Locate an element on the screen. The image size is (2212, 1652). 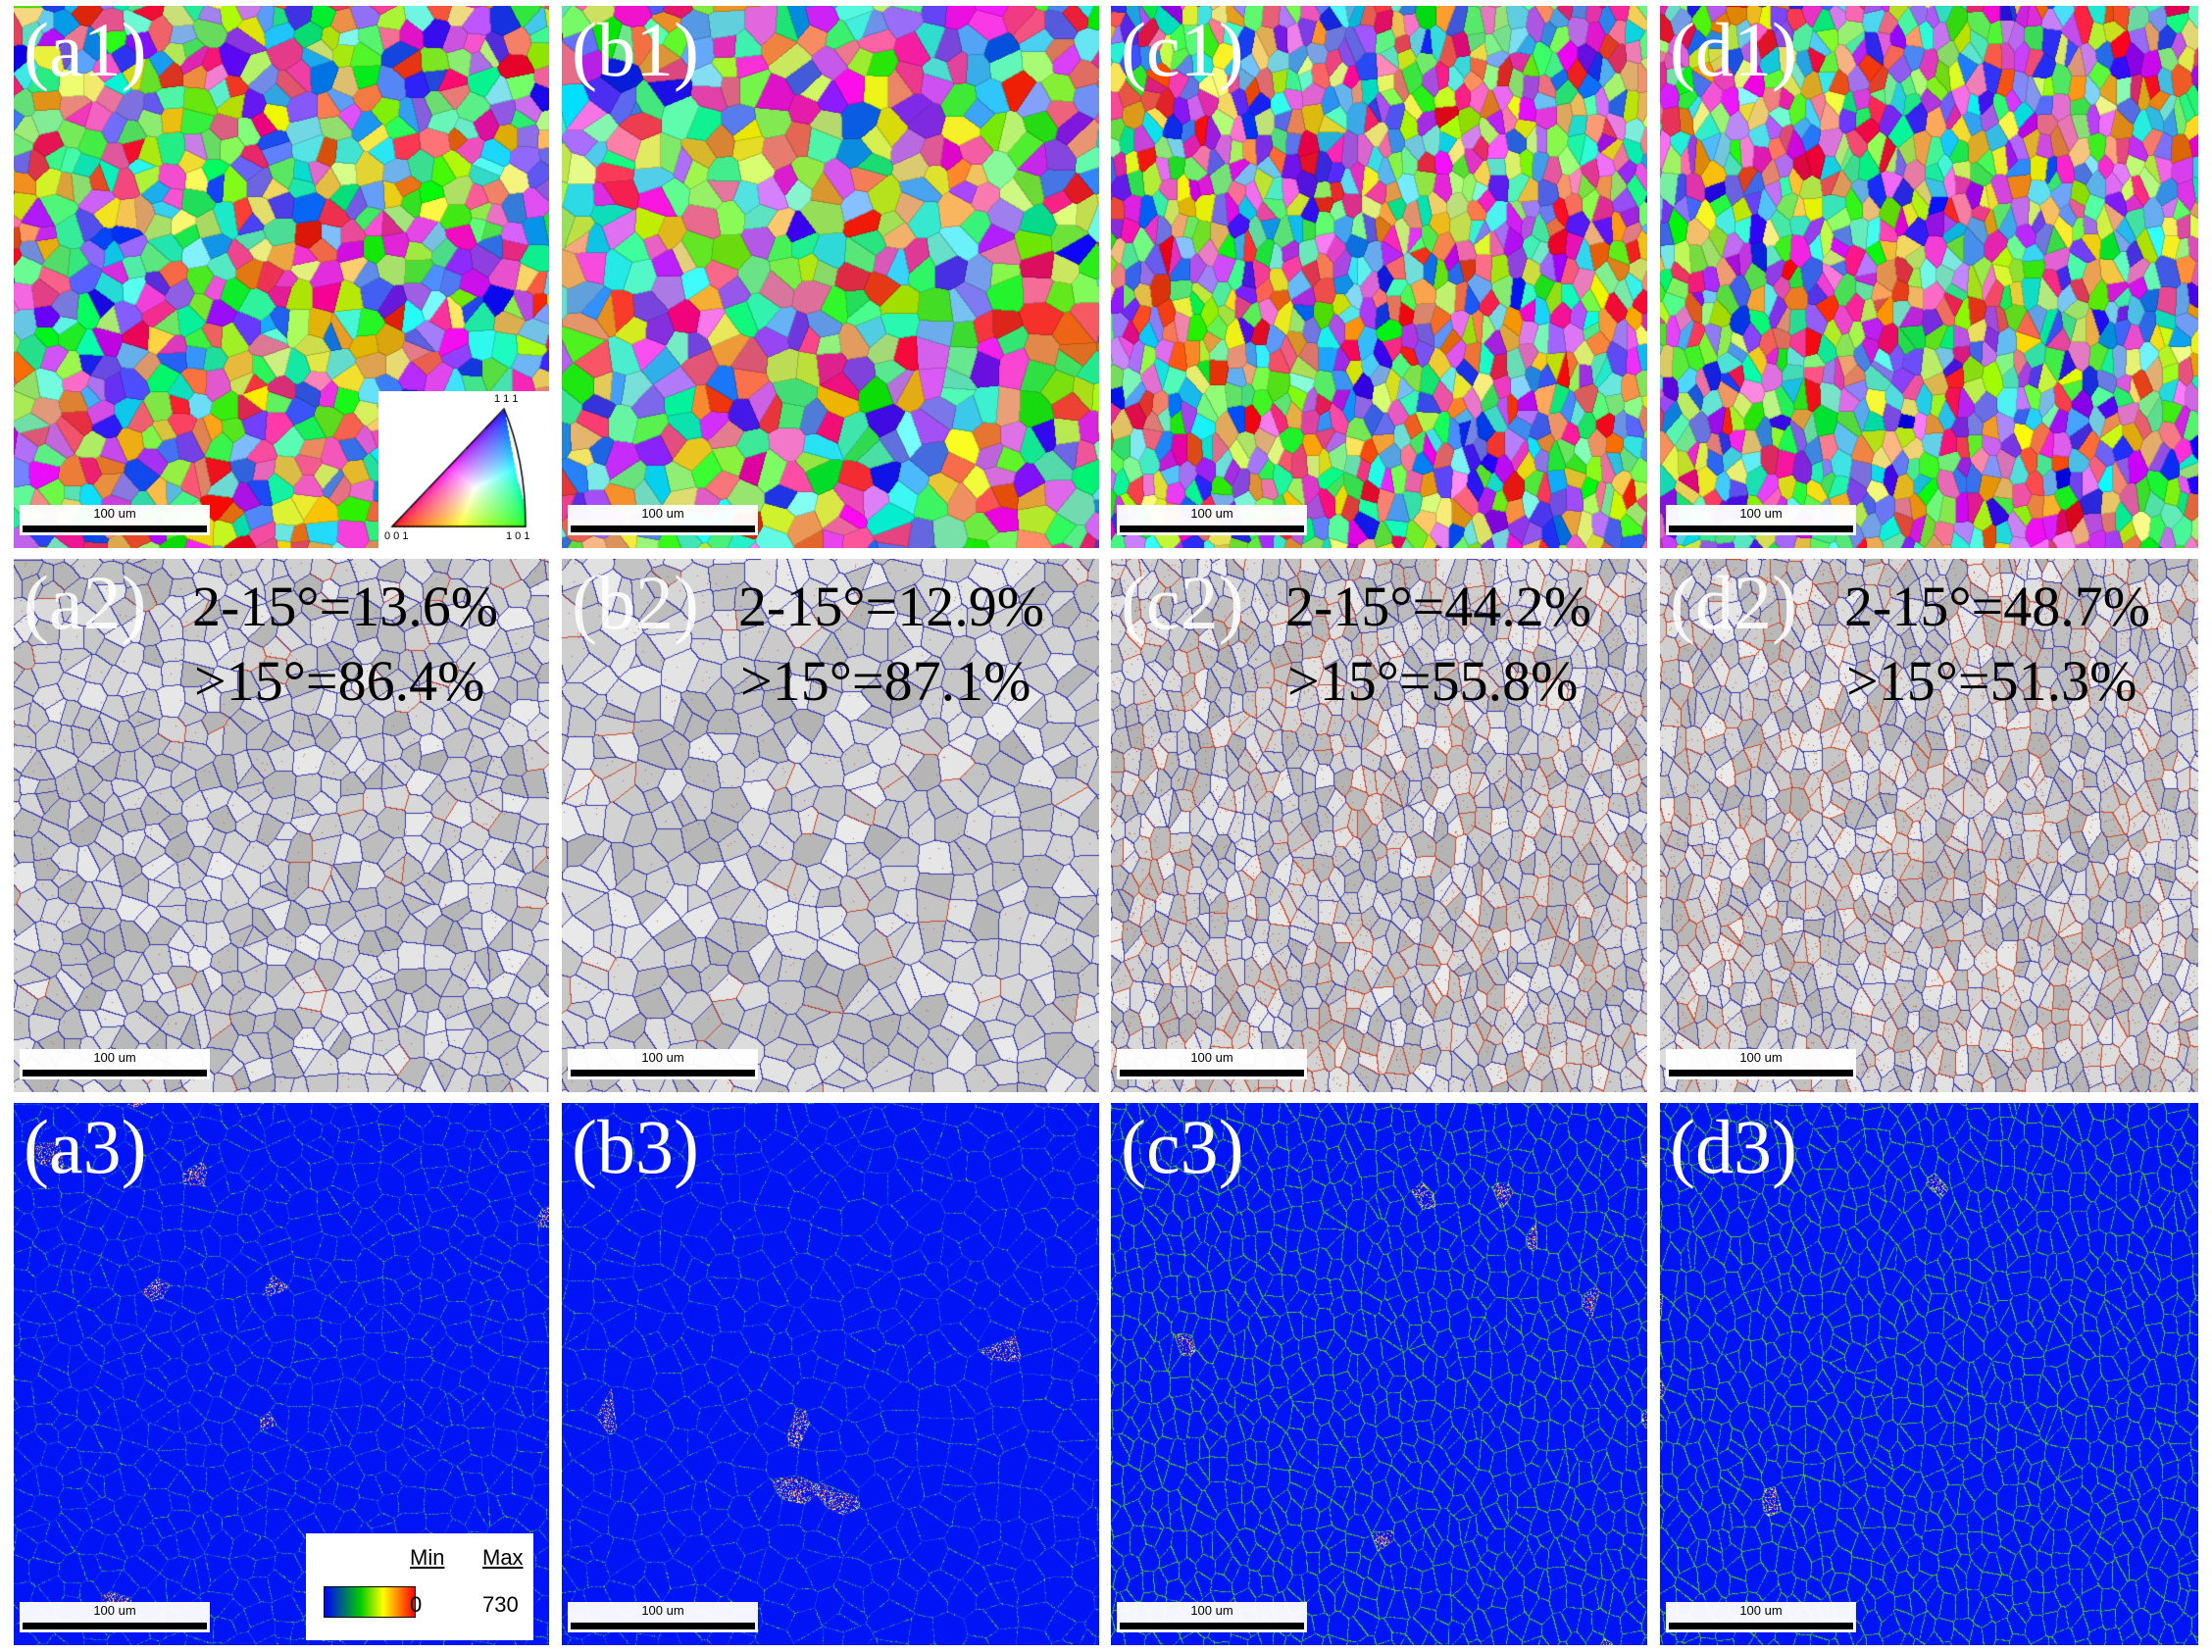
ipf-triangle is located at coordinates (463, 469).